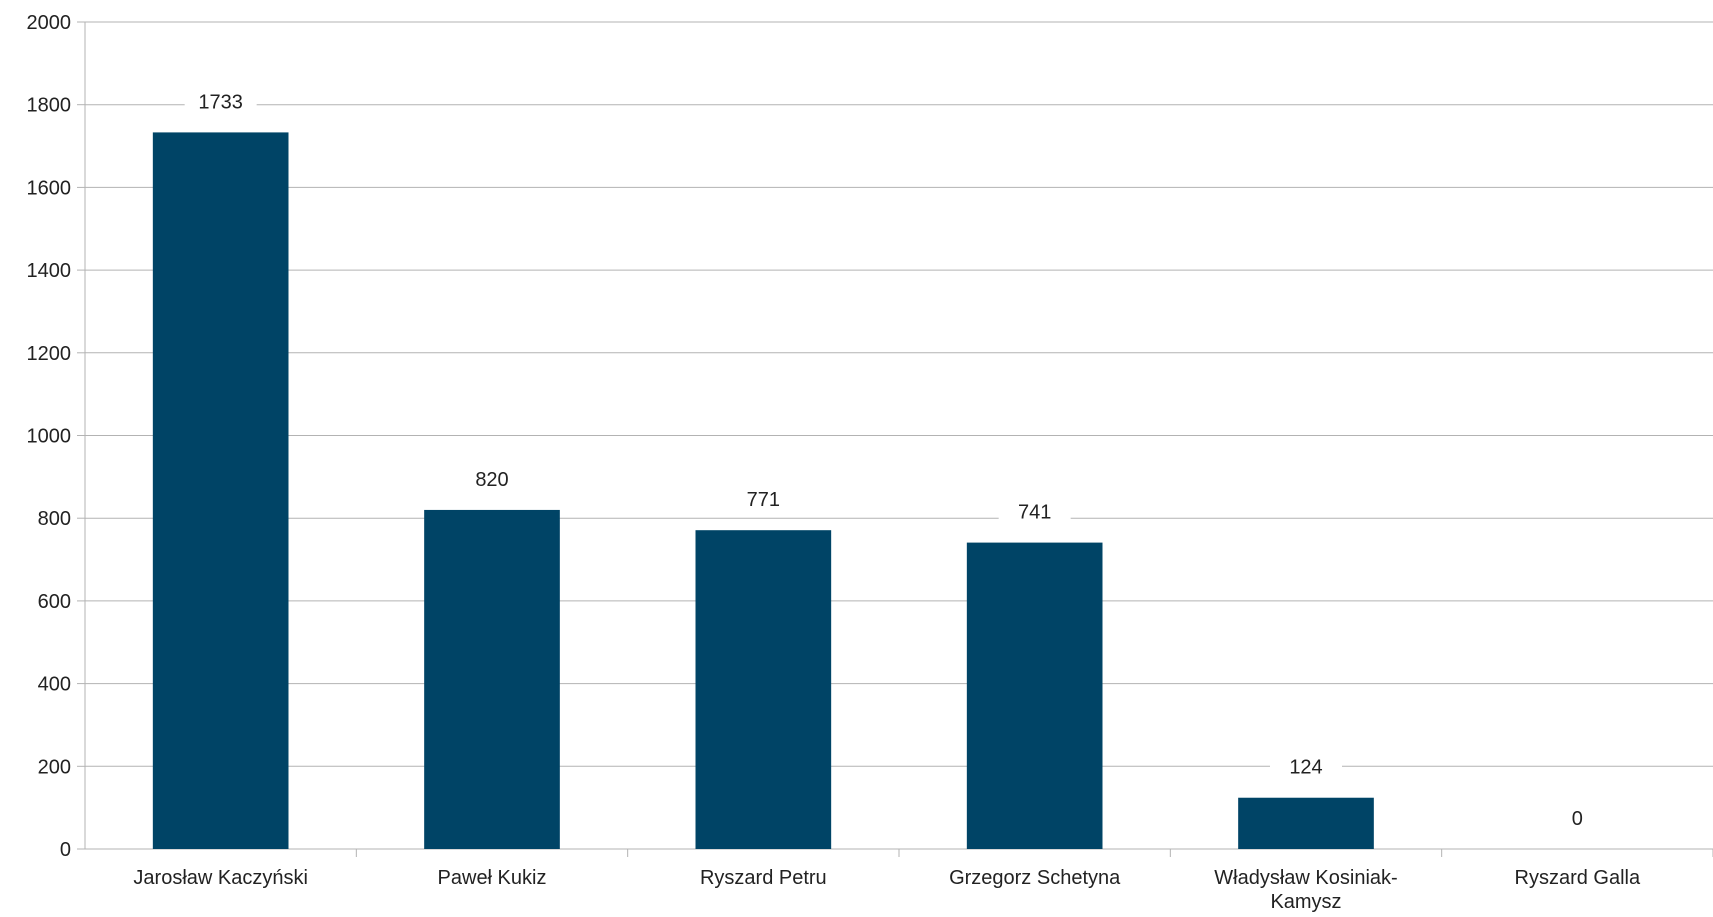 Image resolution: width=1713 pixels, height=917 pixels. I want to click on data-label: 820, so click(491, 480).